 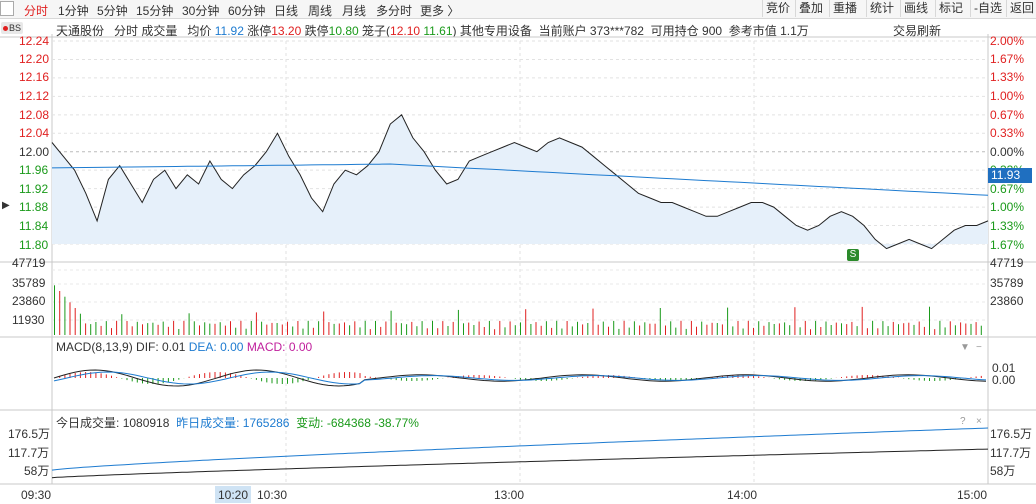 What do you see at coordinates (950, 8) in the screenshot?
I see `mark-button: 标记` at bounding box center [950, 8].